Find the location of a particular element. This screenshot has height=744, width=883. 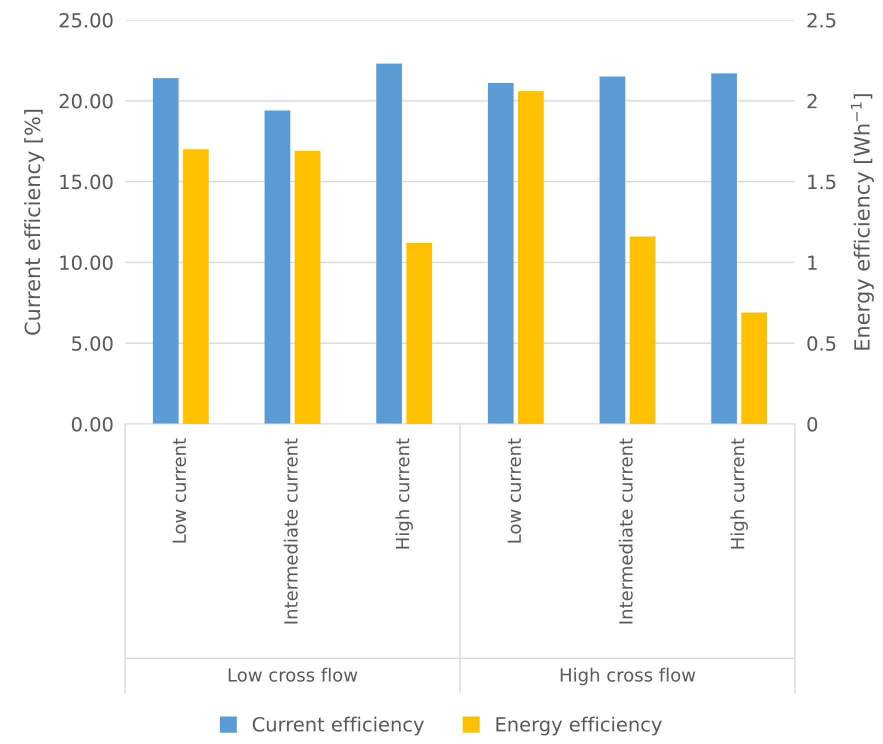

y2-tick-label: 2 is located at coordinates (812, 101).